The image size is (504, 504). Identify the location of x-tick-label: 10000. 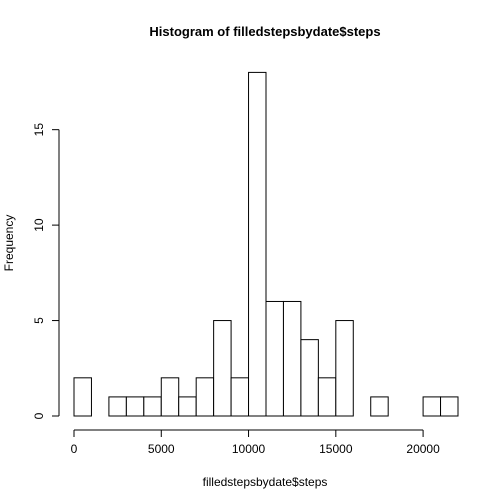
(249, 449).